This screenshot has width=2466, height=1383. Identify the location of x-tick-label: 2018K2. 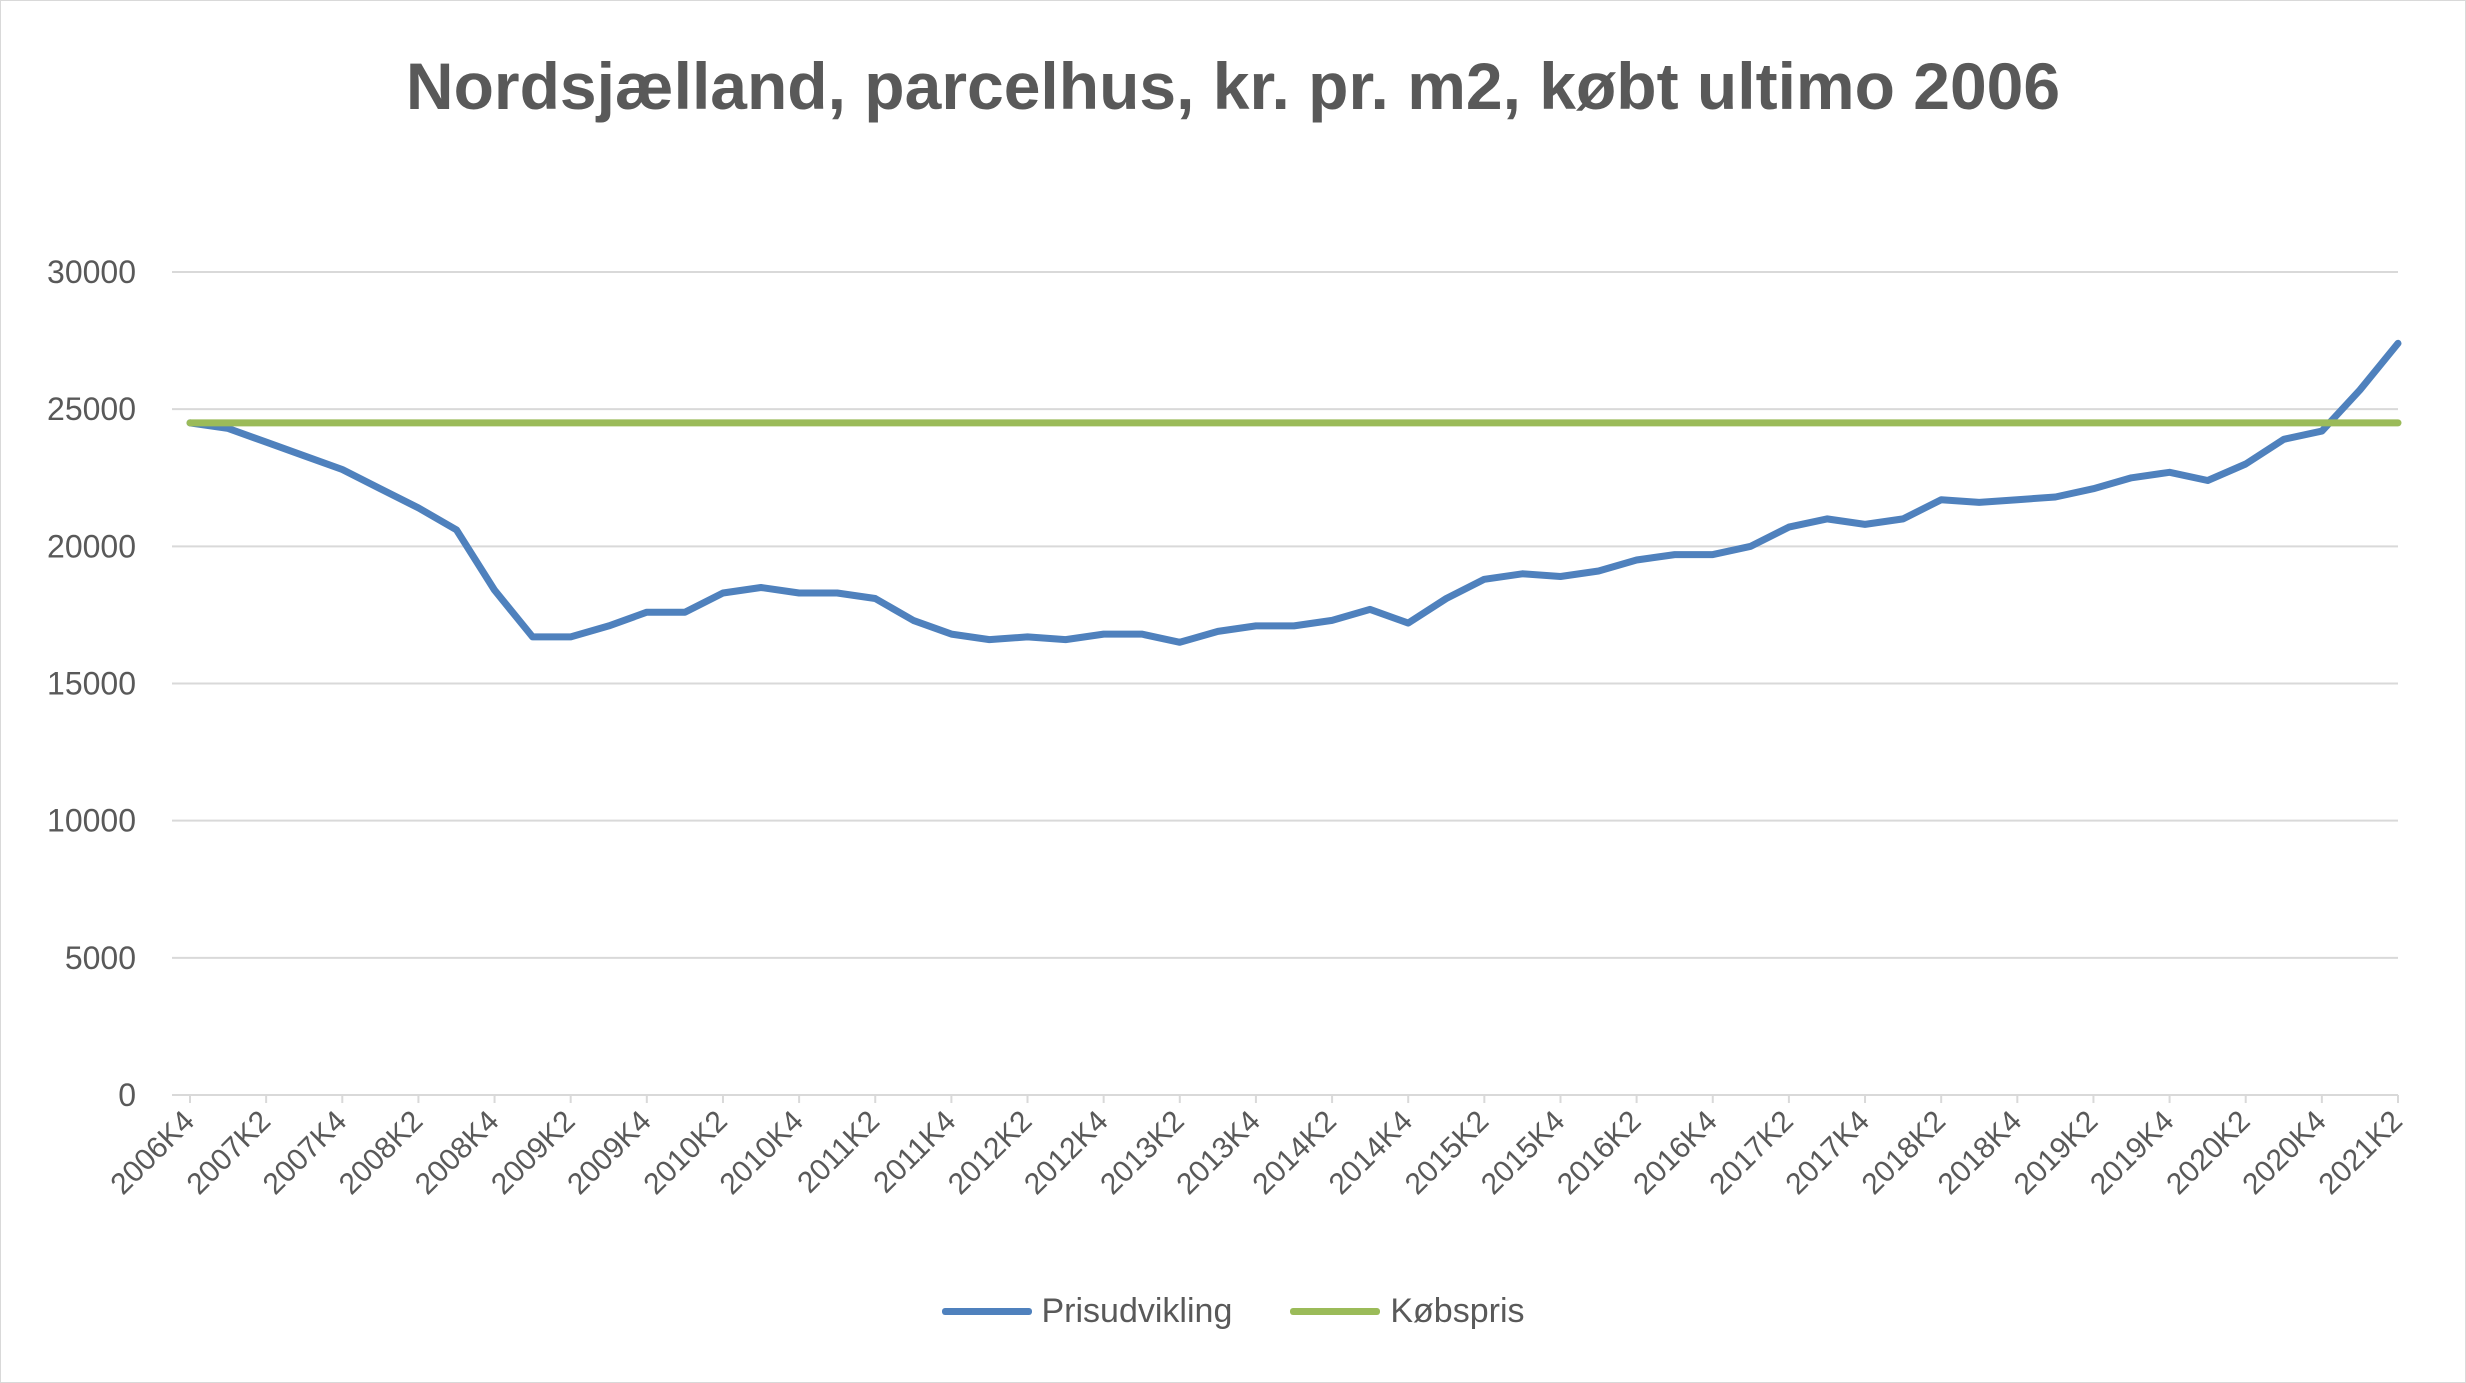
(1904, 1153).